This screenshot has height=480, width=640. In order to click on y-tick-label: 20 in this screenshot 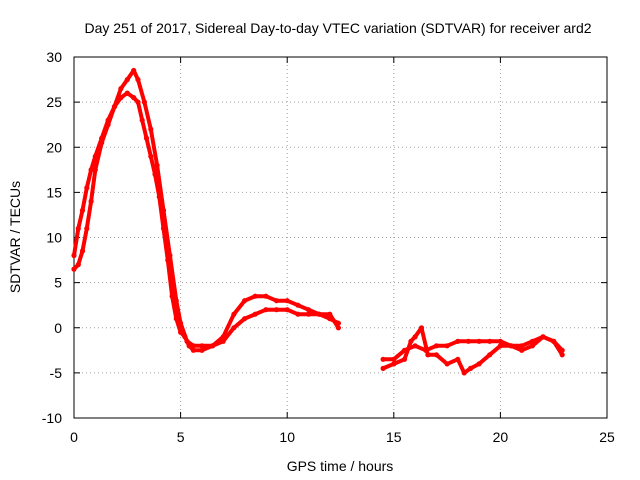, I will do `click(54, 147)`.